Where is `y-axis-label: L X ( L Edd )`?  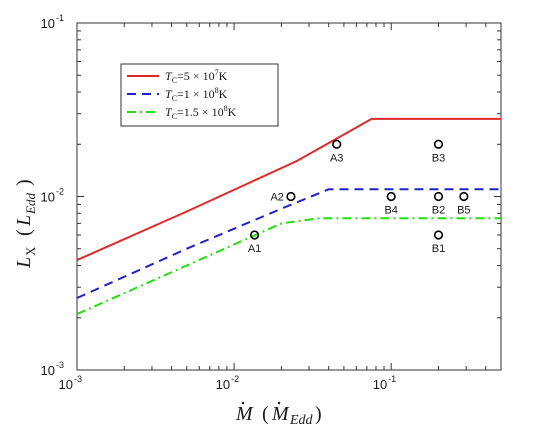
y-axis-label: L X ( L Edd ) is located at coordinates (25, 224).